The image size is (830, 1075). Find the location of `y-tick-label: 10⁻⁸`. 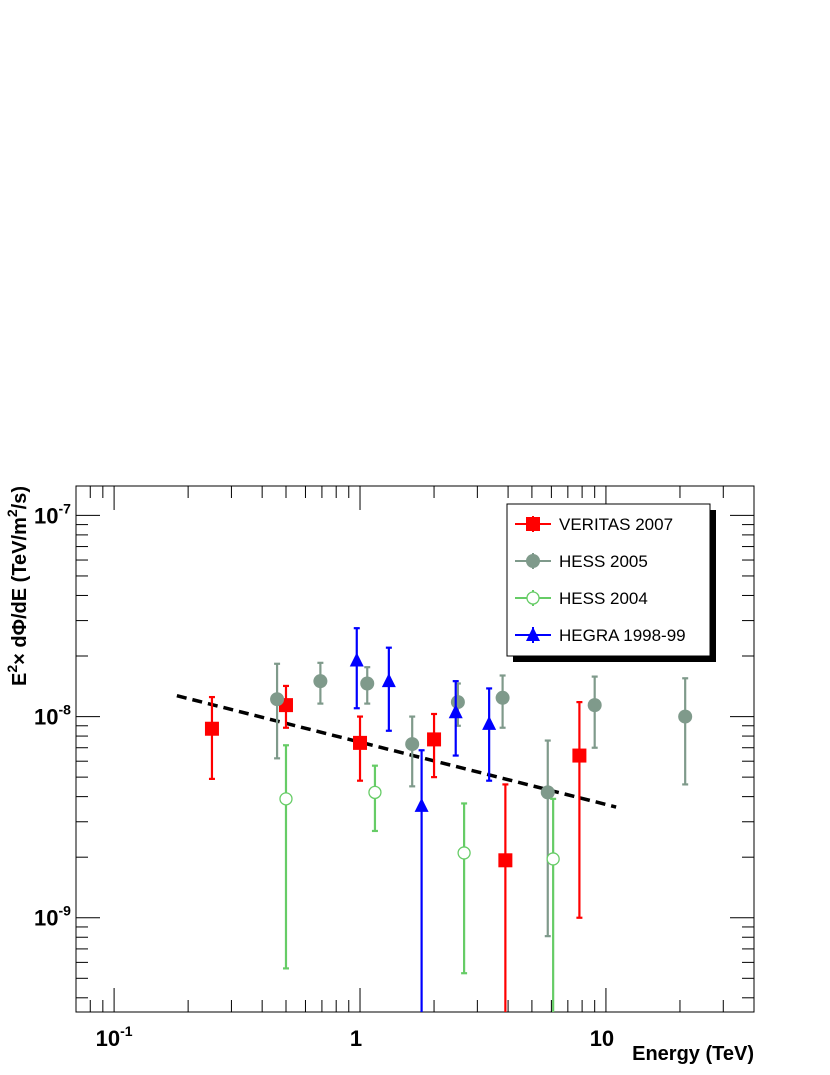

y-tick-label: 10⁻⁸ is located at coordinates (52, 716).